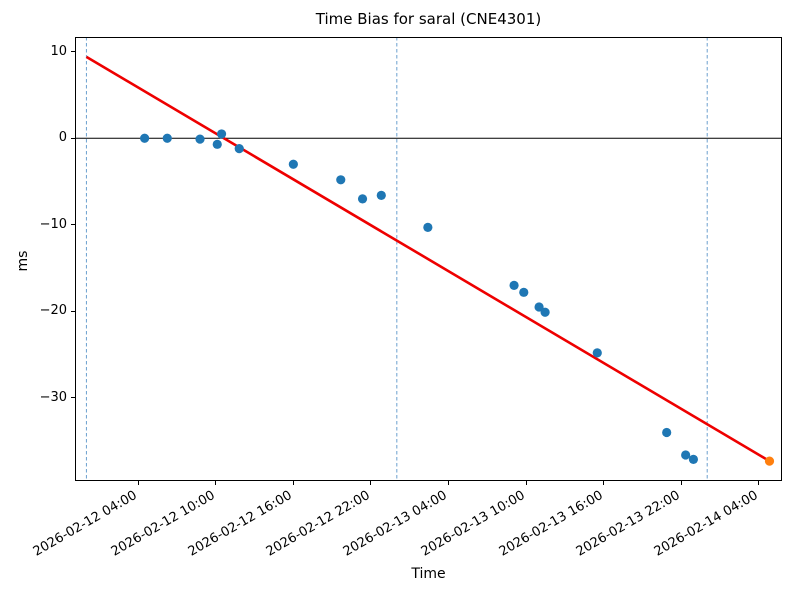 This screenshot has height=600, width=800. What do you see at coordinates (53, 397) in the screenshot?
I see `y-tick-label: −30` at bounding box center [53, 397].